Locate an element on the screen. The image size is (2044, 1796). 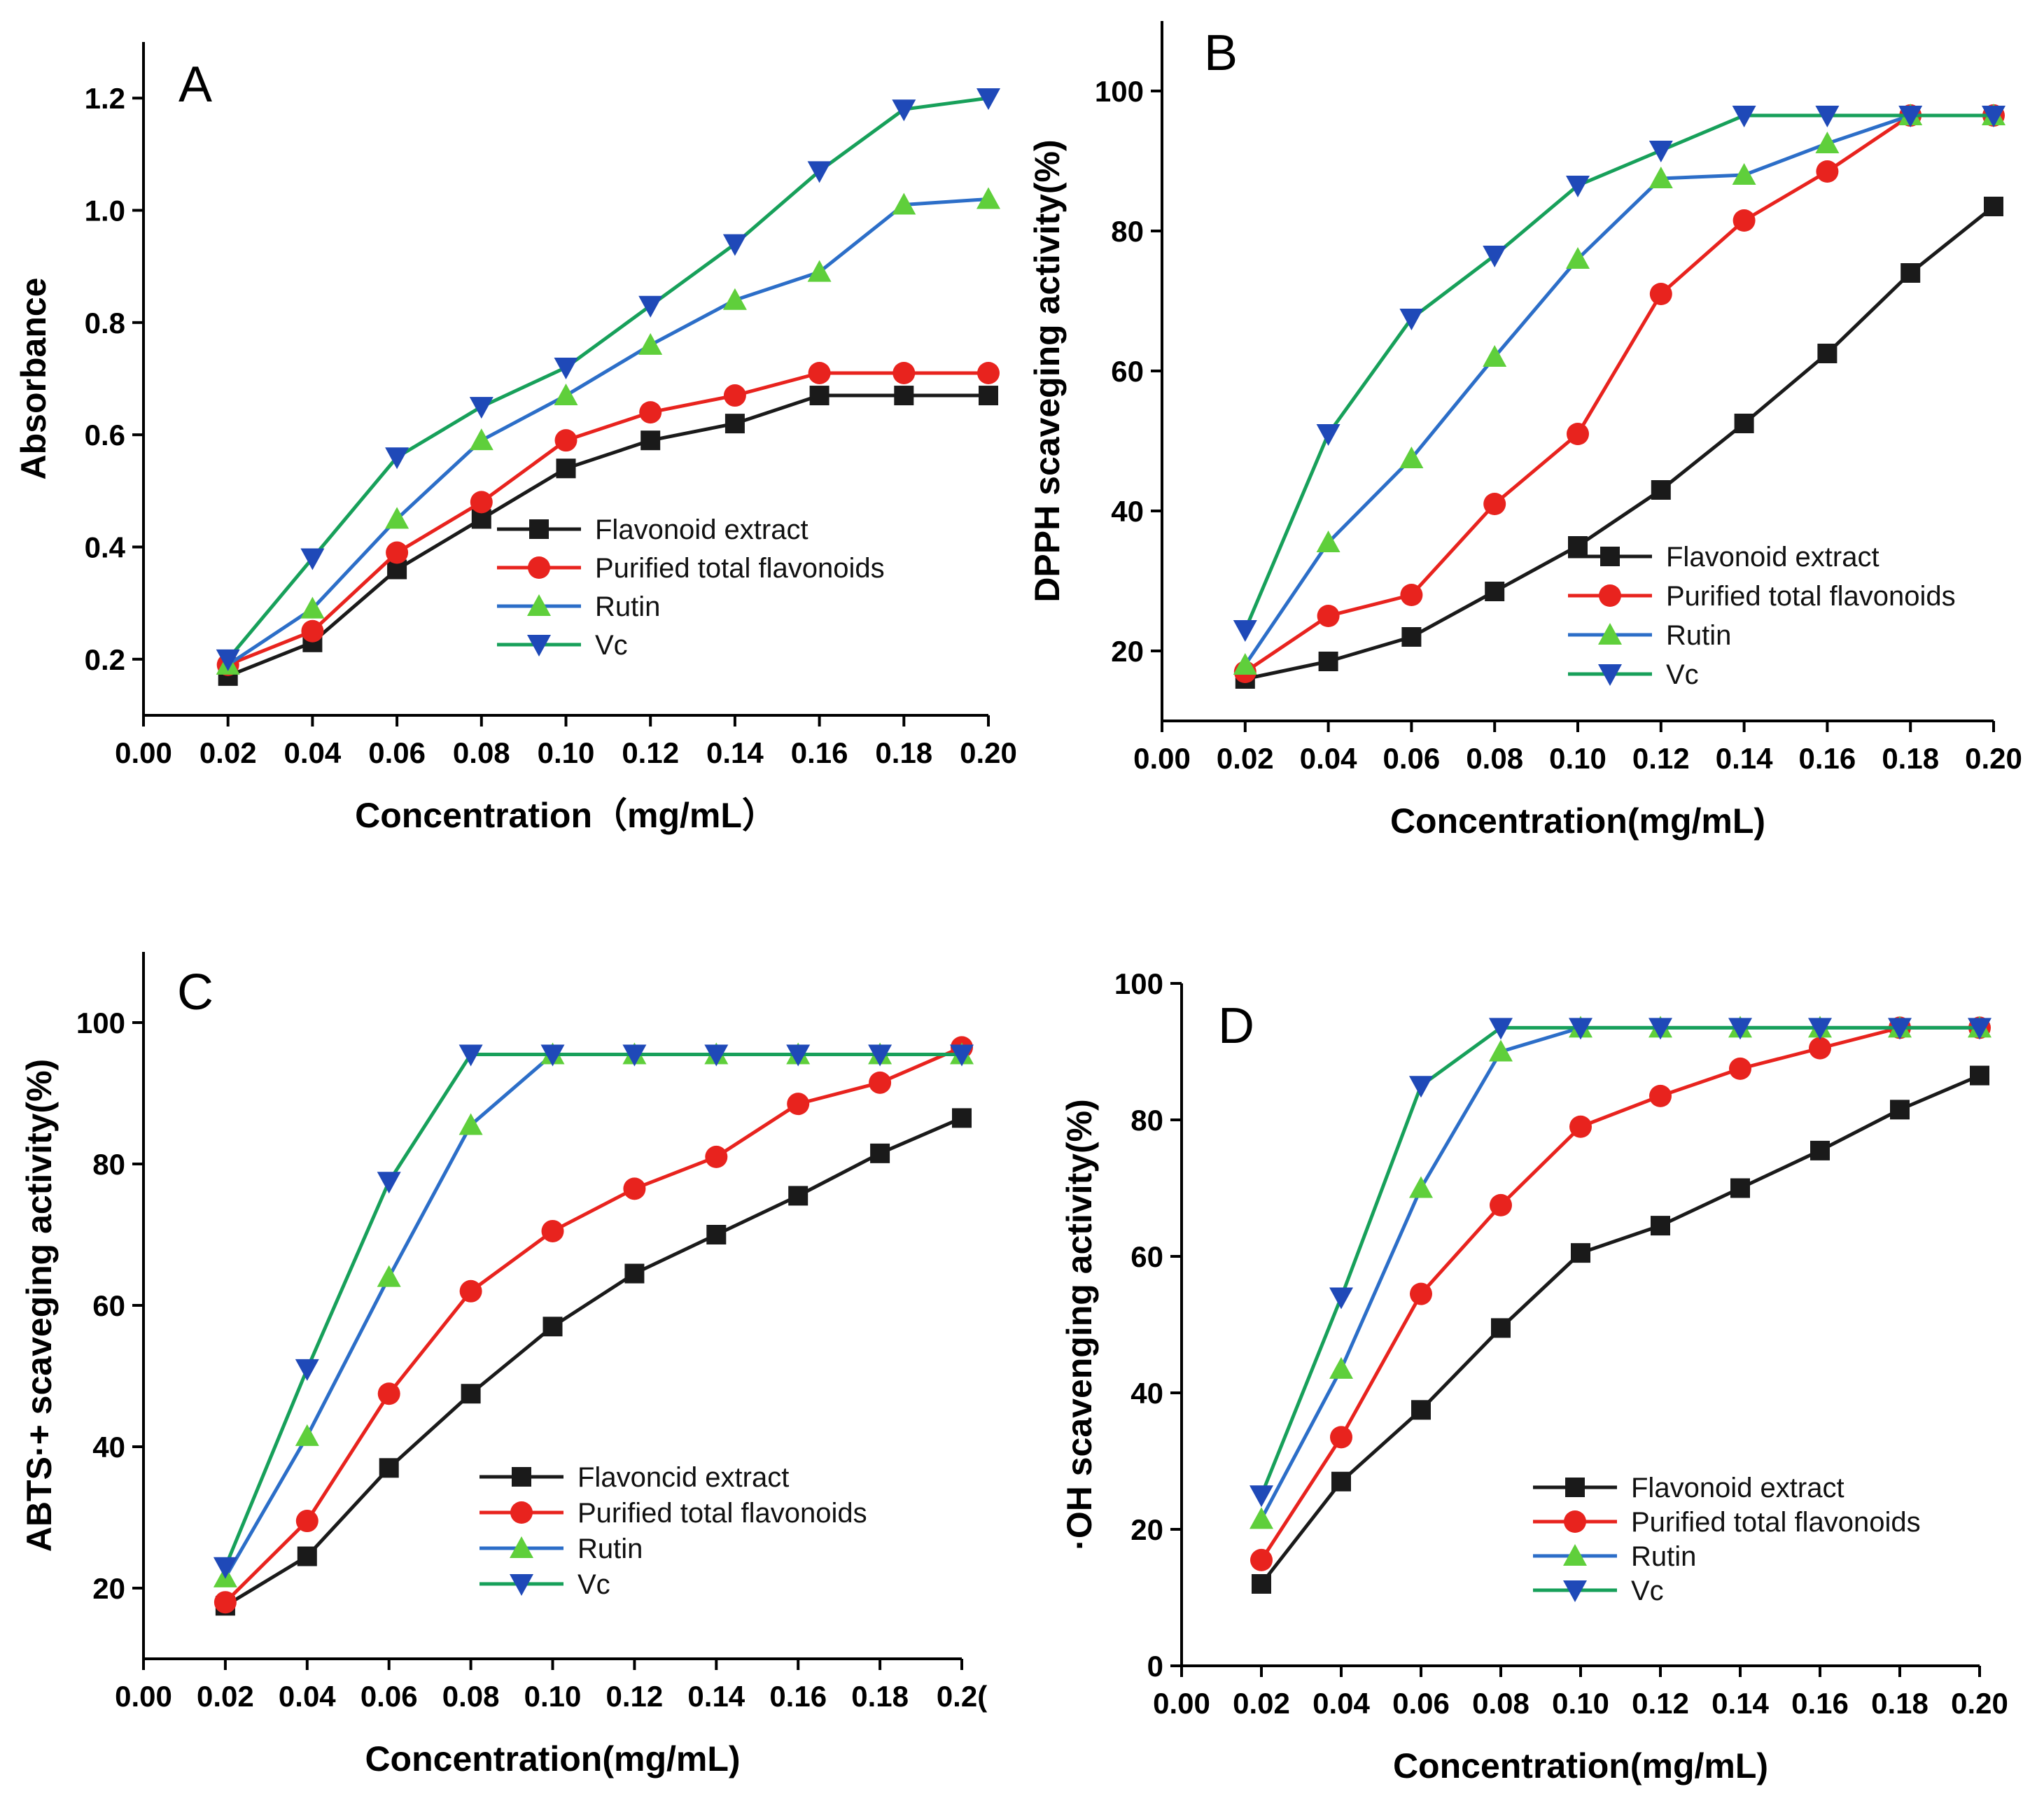
x-tick-label: 0.06 is located at coordinates (1421, 1703).